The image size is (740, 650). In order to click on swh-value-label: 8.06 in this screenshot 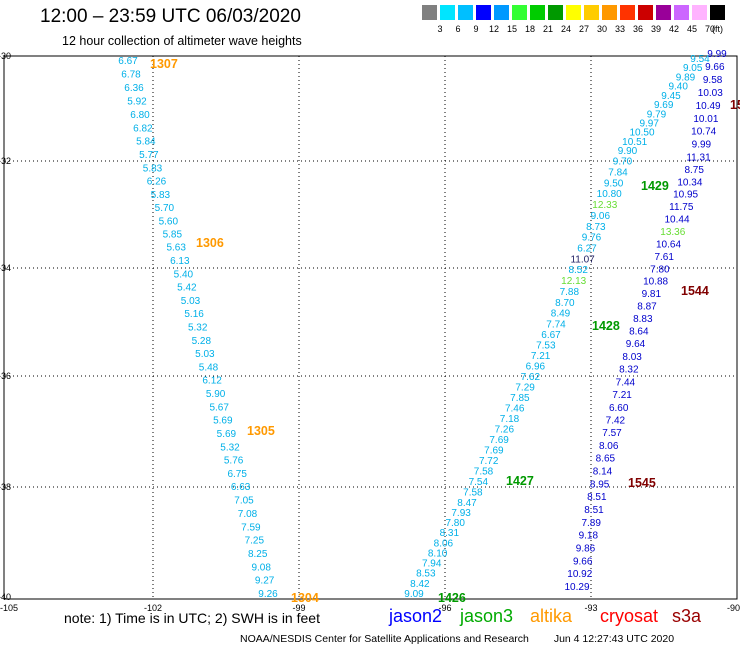, I will do `click(609, 446)`.